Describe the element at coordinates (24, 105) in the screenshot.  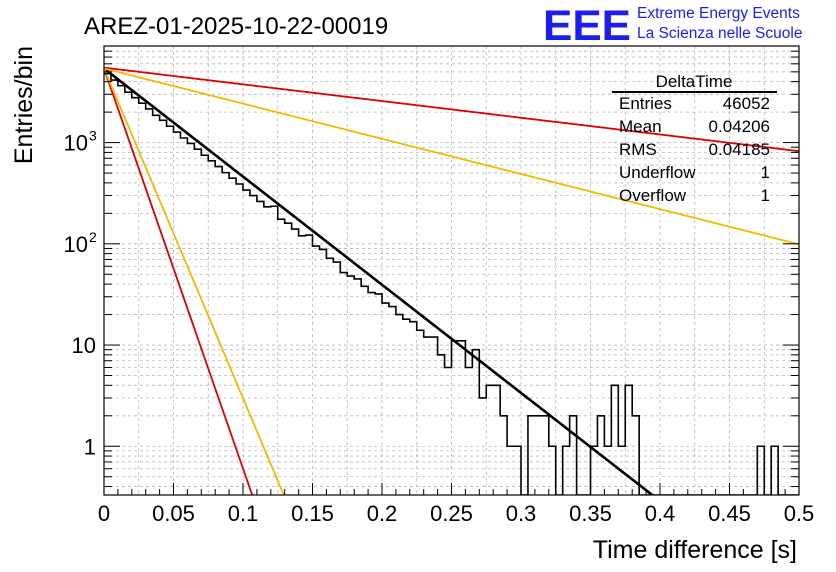
I see `y-axis-title: Entries/bin` at that location.